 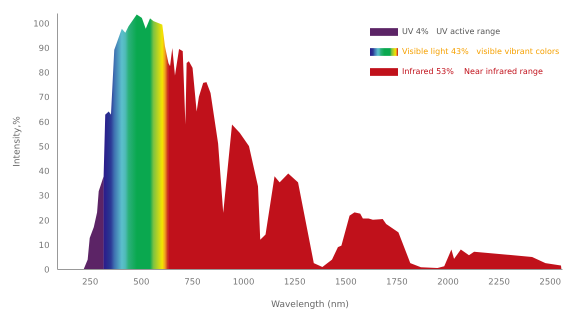 What do you see at coordinates (41, 24) in the screenshot?
I see `y-tick-label: 100` at bounding box center [41, 24].